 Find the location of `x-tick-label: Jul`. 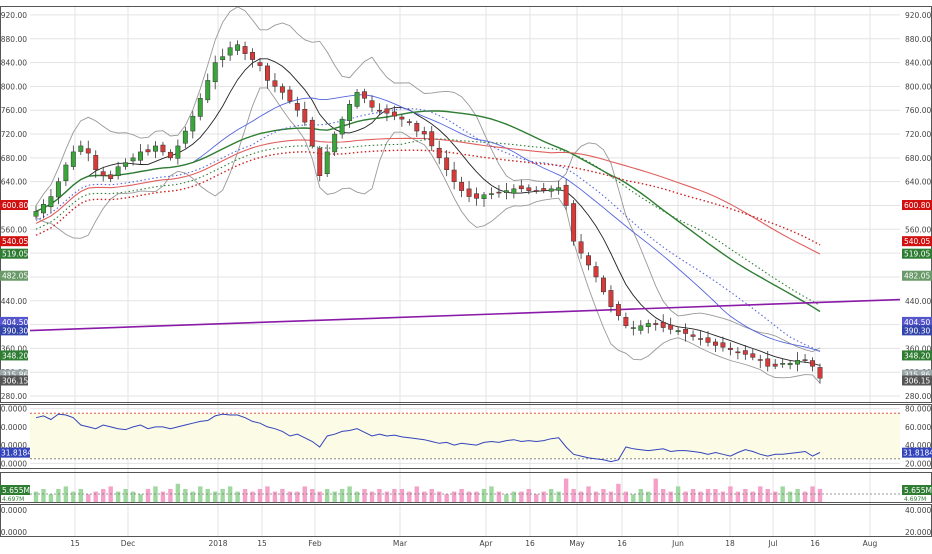

x-tick-label: Jul is located at coordinates (772, 543).